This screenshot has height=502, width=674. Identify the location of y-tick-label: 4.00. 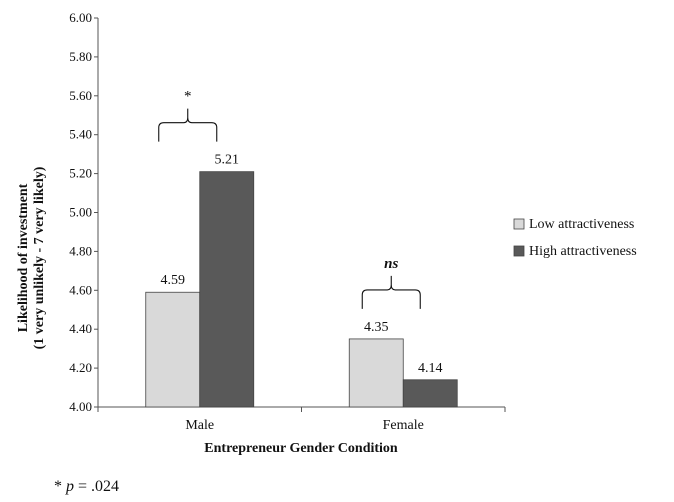
(80, 406).